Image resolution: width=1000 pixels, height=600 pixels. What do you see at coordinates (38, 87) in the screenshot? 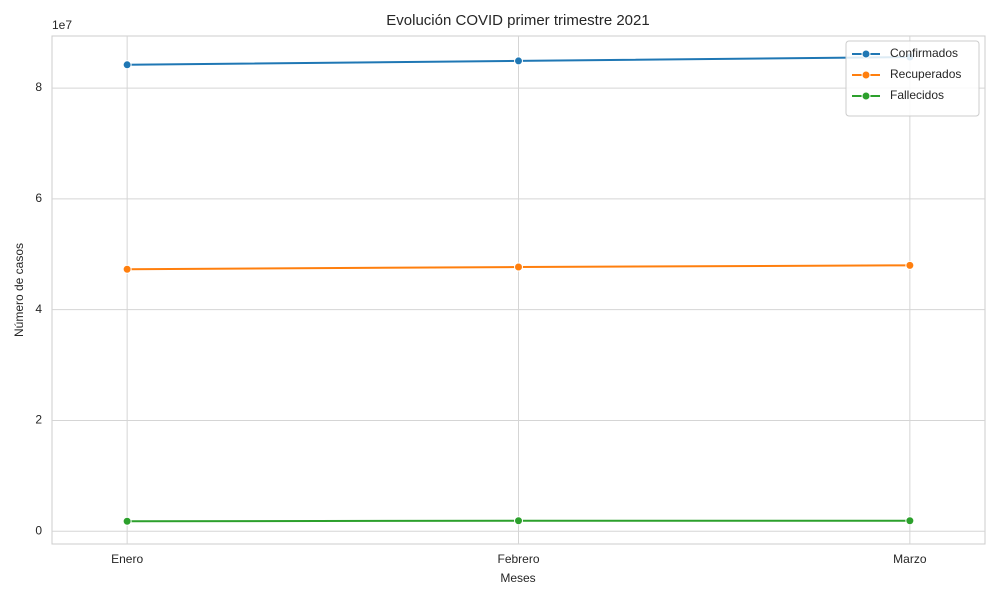
I see `y-tick-label: 8` at bounding box center [38, 87].